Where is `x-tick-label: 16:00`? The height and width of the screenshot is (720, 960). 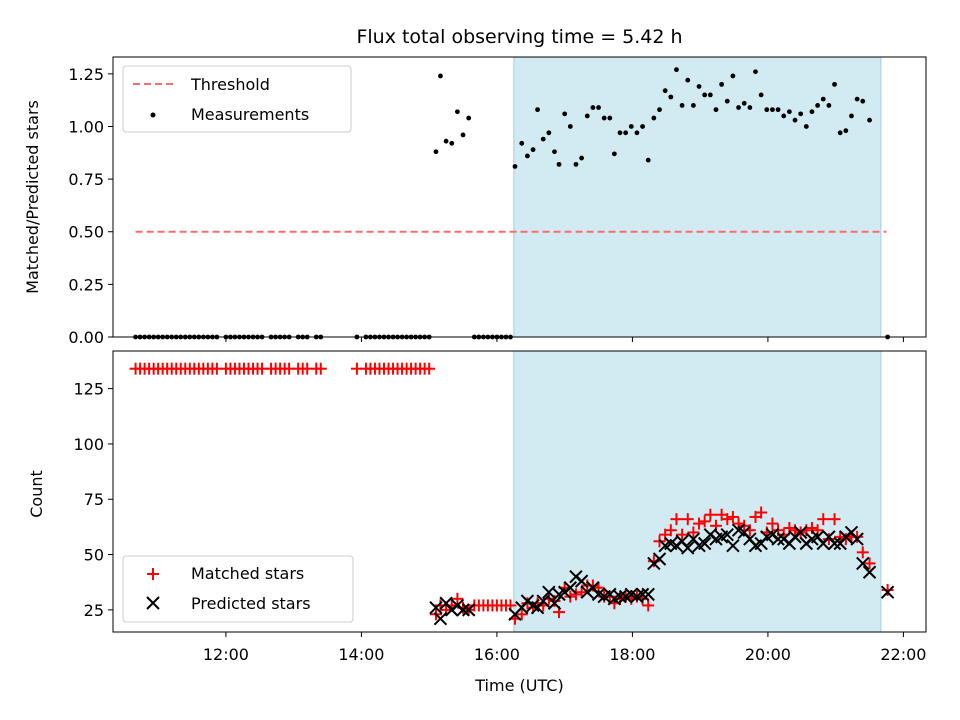
x-tick-label: 16:00 is located at coordinates (497, 654).